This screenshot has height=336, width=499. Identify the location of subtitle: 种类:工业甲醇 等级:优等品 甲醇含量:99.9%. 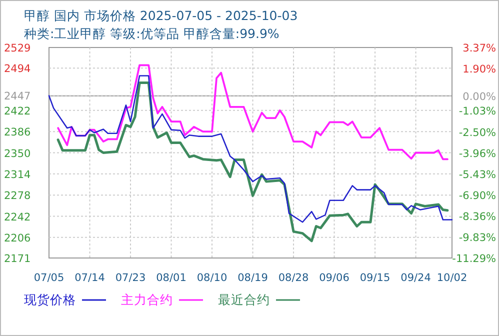
(152, 33).